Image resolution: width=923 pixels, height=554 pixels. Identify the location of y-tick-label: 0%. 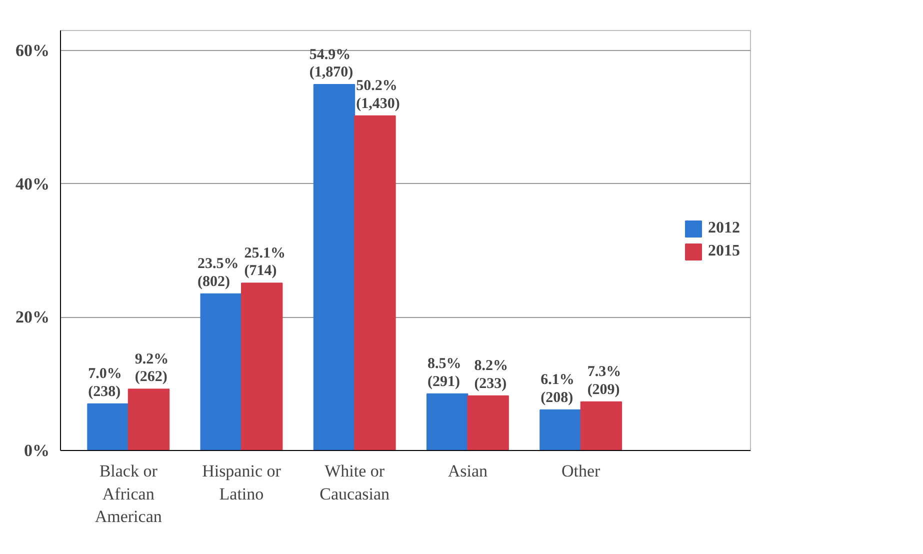
(37, 450).